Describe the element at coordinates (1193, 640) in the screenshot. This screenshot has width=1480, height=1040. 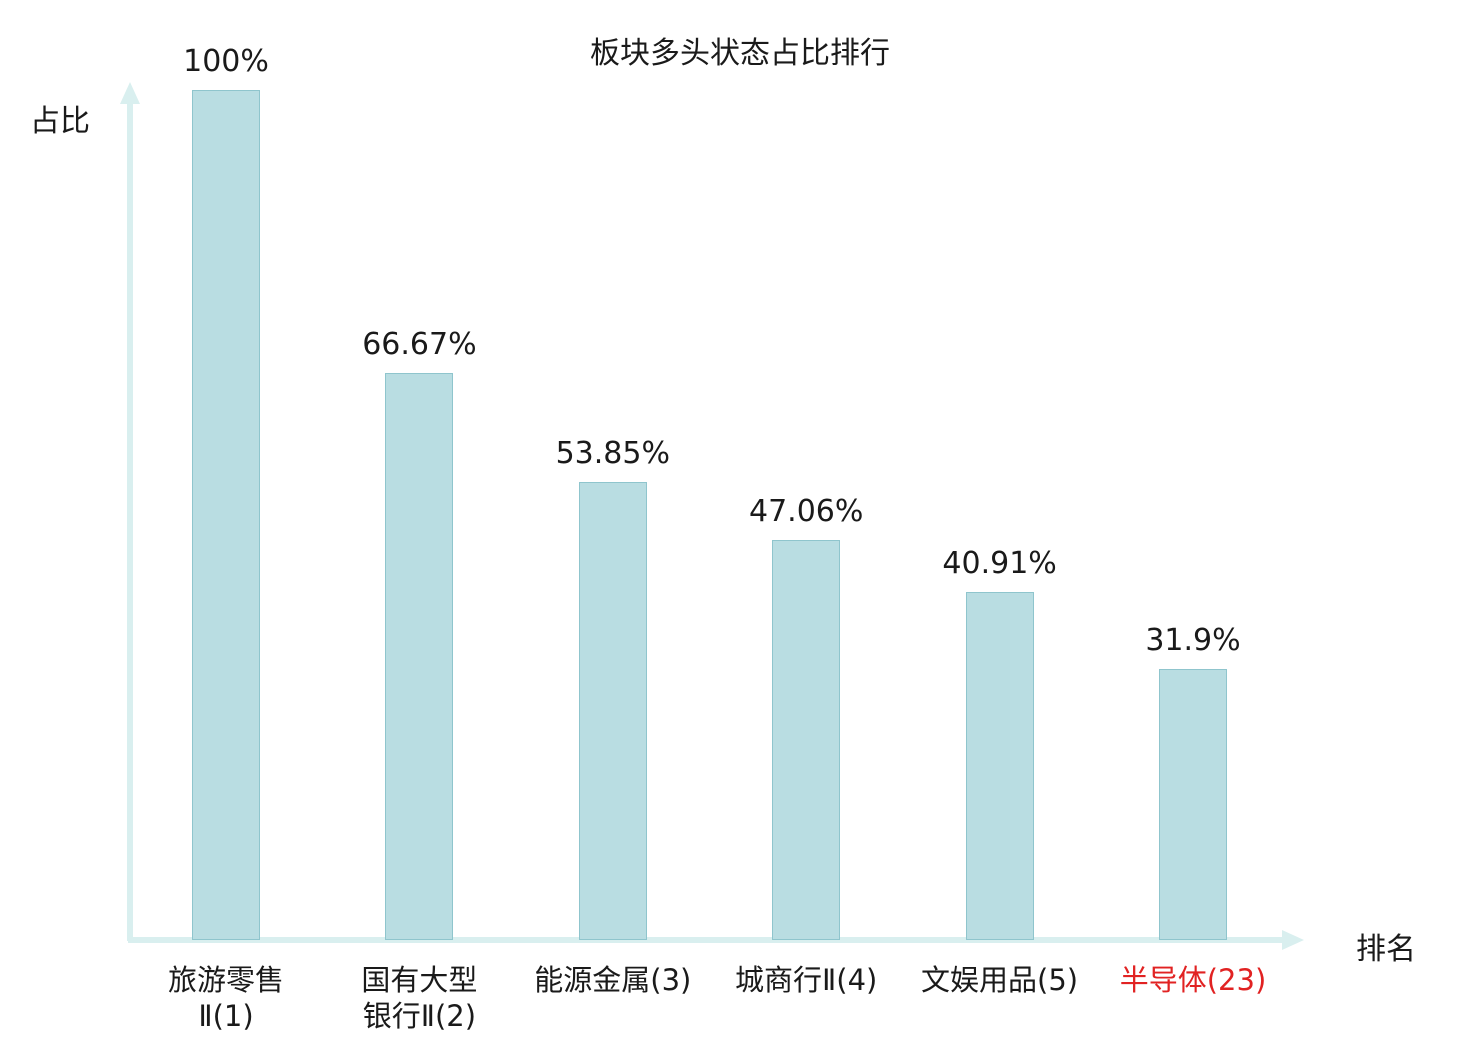
I see `bar-value-label: 31.9%` at that location.